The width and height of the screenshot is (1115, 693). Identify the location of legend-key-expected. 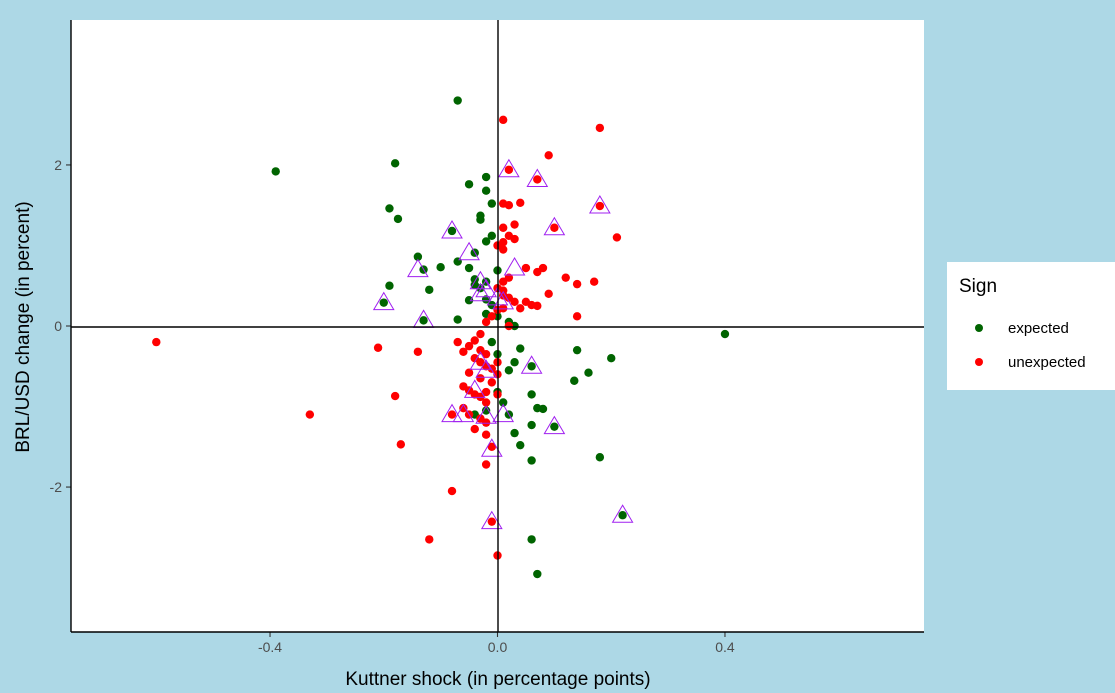
(979, 328).